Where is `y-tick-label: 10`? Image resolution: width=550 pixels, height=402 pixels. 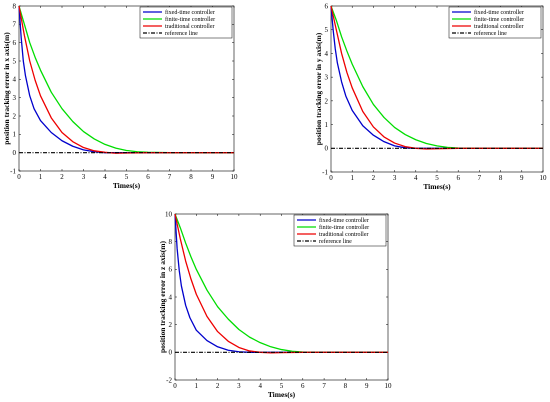 y-tick-label: 10 is located at coordinates (169, 214).